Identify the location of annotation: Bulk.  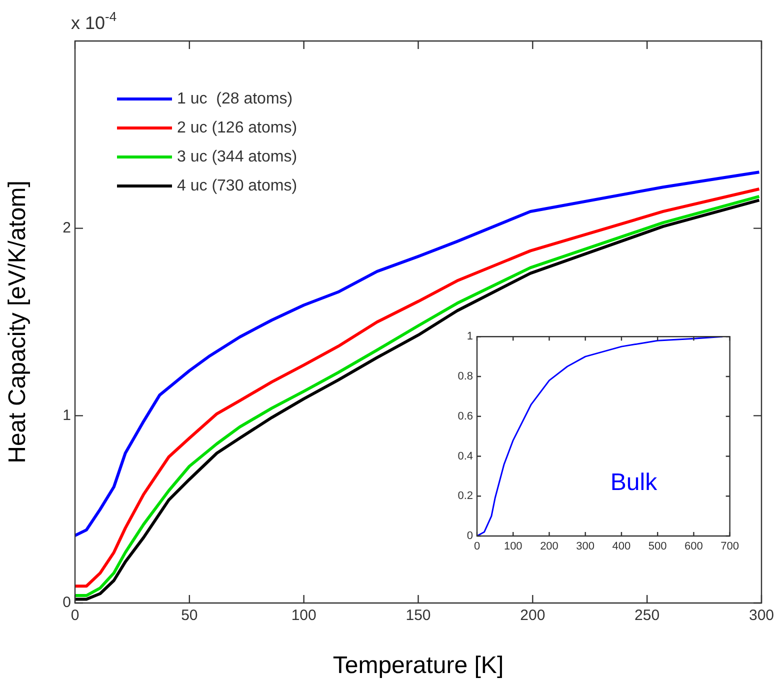
(634, 482).